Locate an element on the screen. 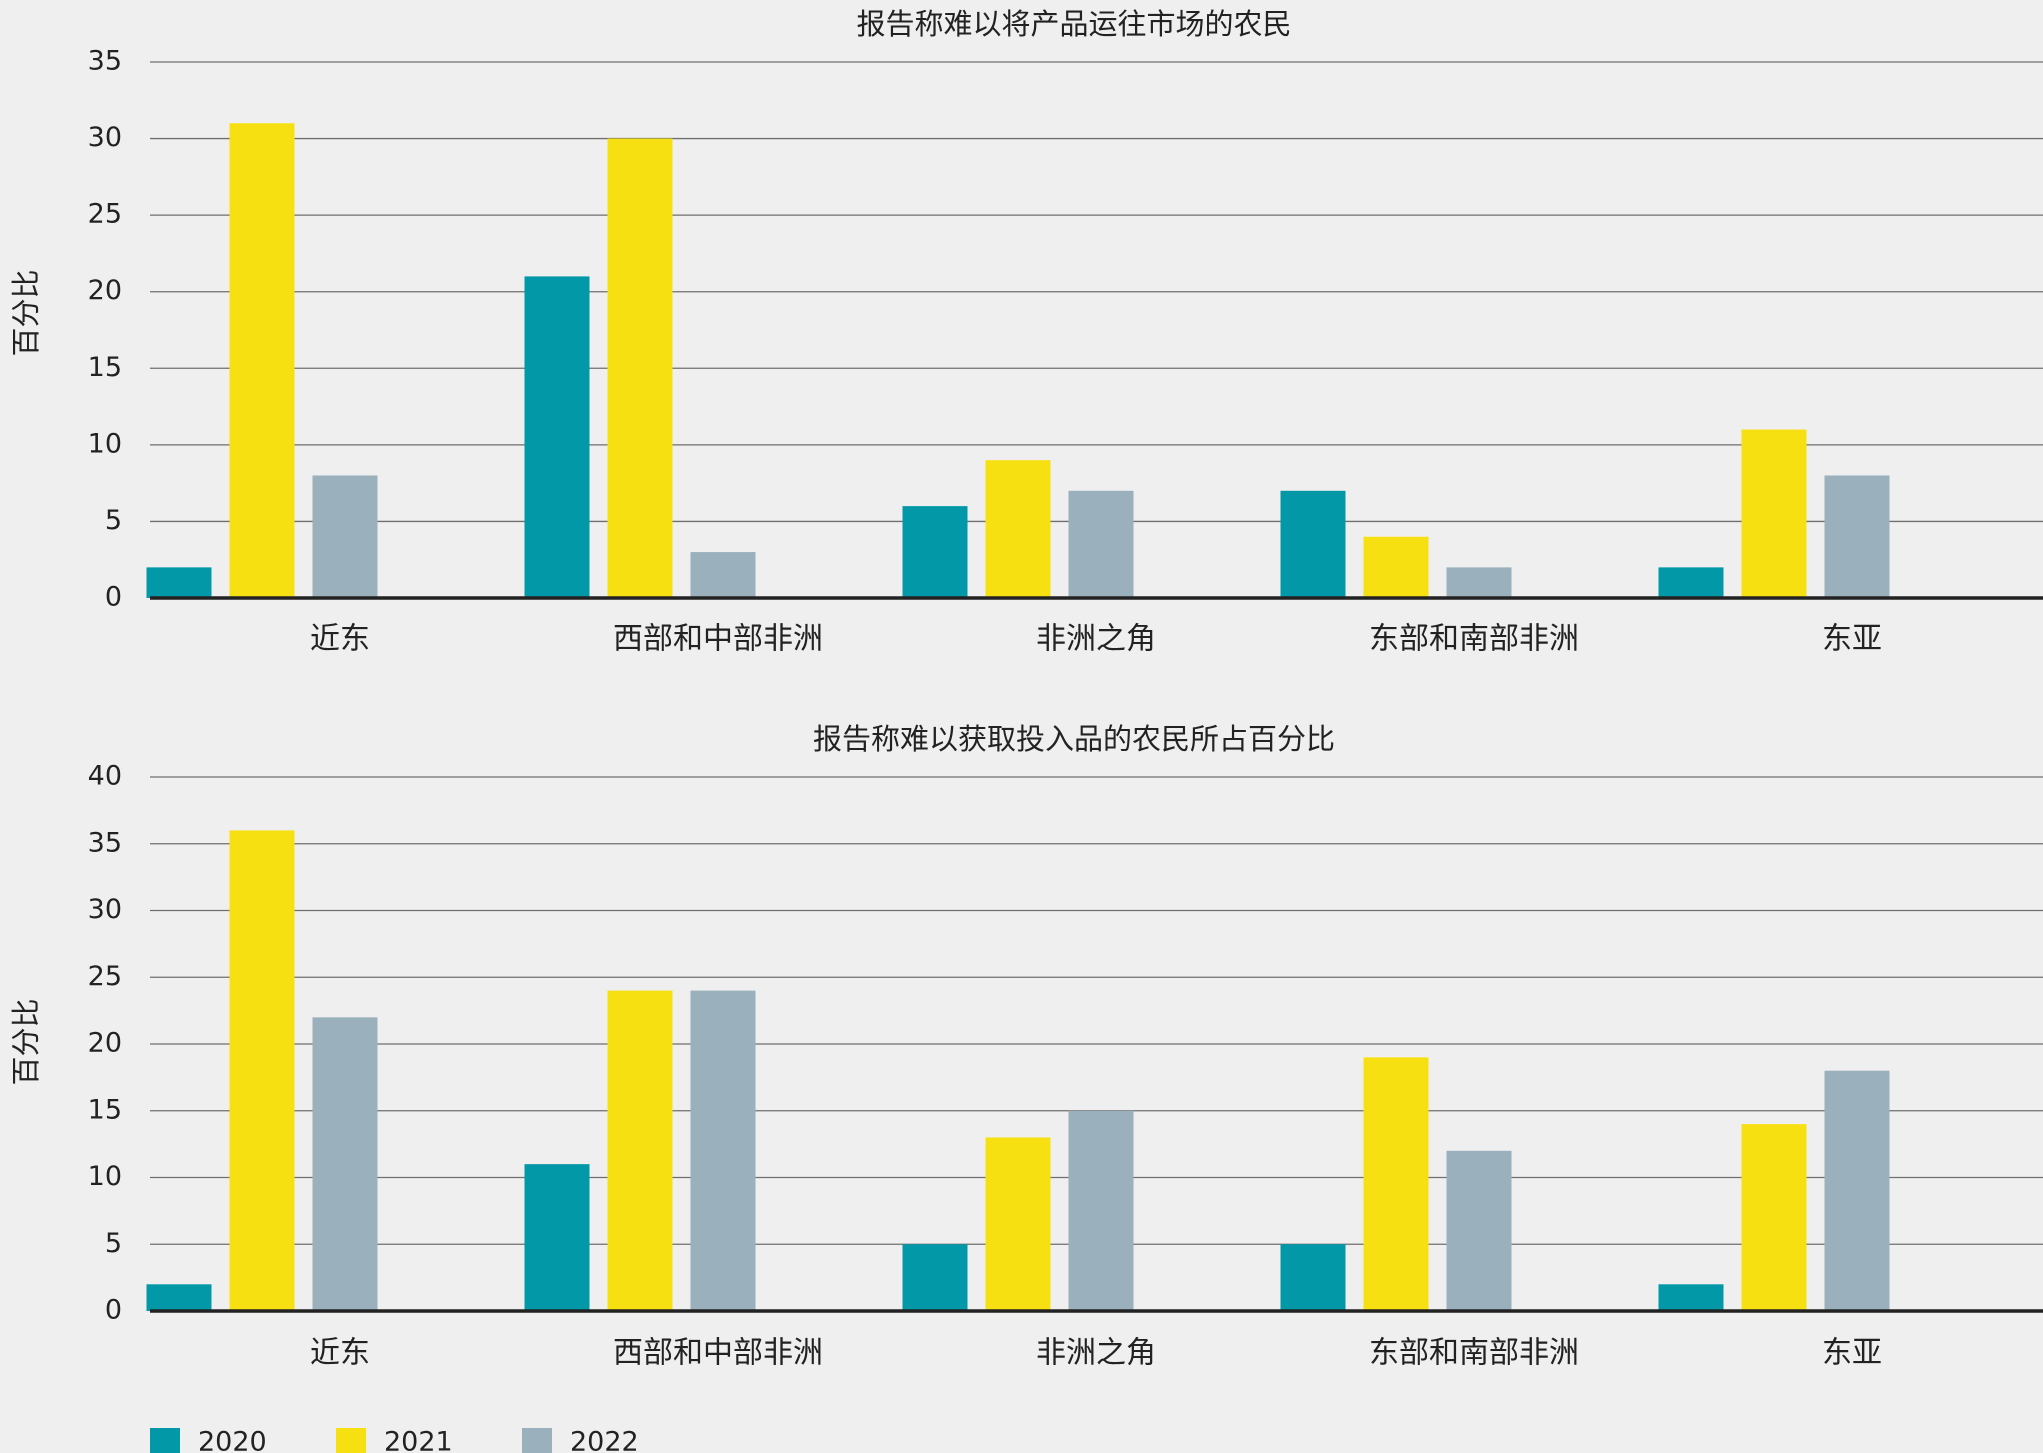 The width and height of the screenshot is (2043, 1453). legend-swatch-2020 is located at coordinates (165, 1440).